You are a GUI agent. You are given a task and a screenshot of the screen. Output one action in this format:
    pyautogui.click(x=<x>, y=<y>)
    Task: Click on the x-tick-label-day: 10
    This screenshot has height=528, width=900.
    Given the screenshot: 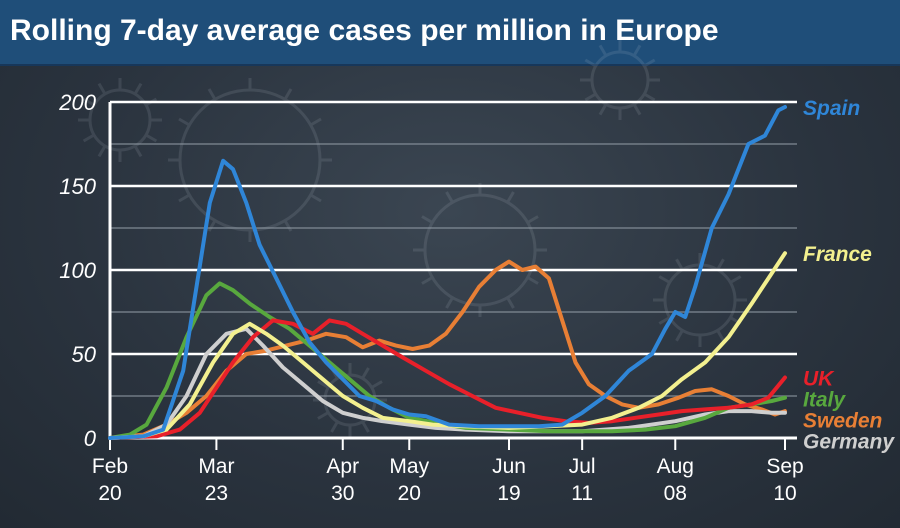 What is the action you would take?
    pyautogui.click(x=784, y=493)
    